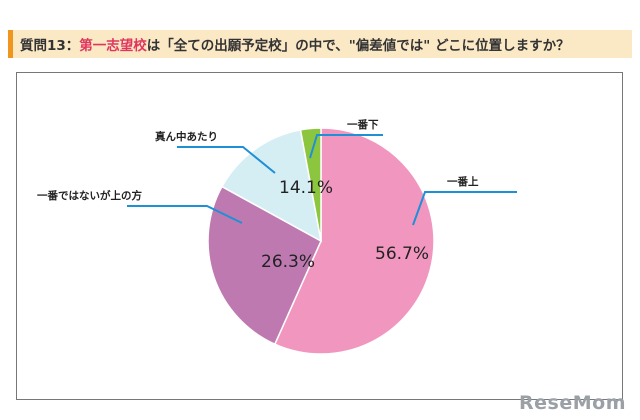 The height and width of the screenshot is (420, 640). I want to click on slice-category-label-3: 一番下, so click(363, 124).